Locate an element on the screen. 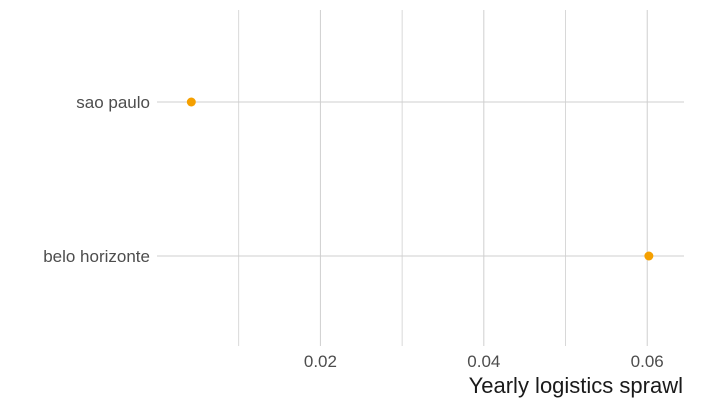  data-point-sao-paulo is located at coordinates (191, 102).